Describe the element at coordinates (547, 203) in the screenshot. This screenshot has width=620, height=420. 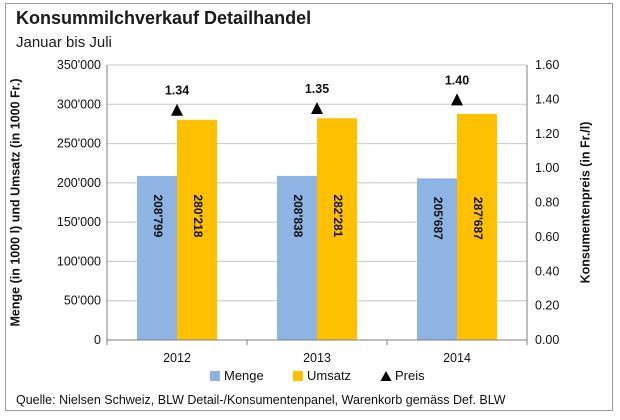
I see `y-right-tick-label: 0.80` at that location.